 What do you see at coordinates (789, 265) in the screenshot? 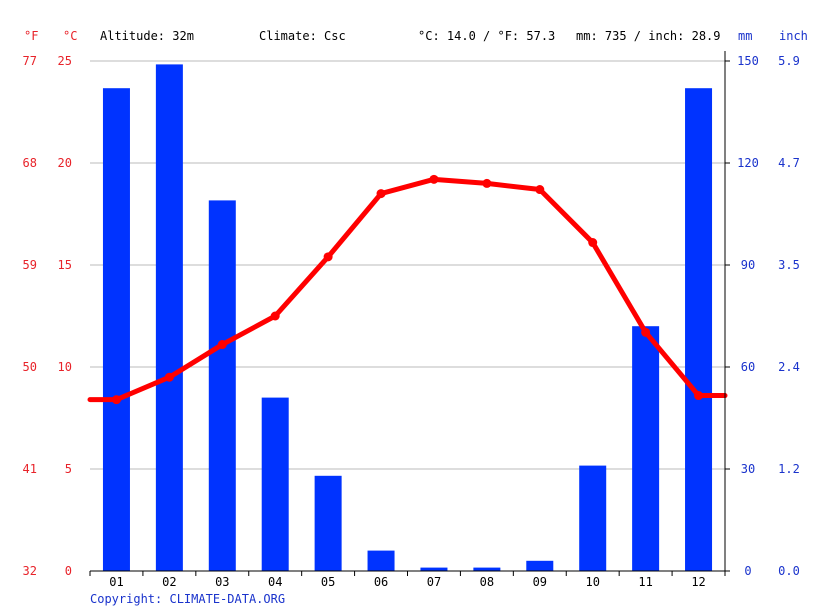
I see `y-right-inch-tick-label: 3.5` at bounding box center [789, 265].